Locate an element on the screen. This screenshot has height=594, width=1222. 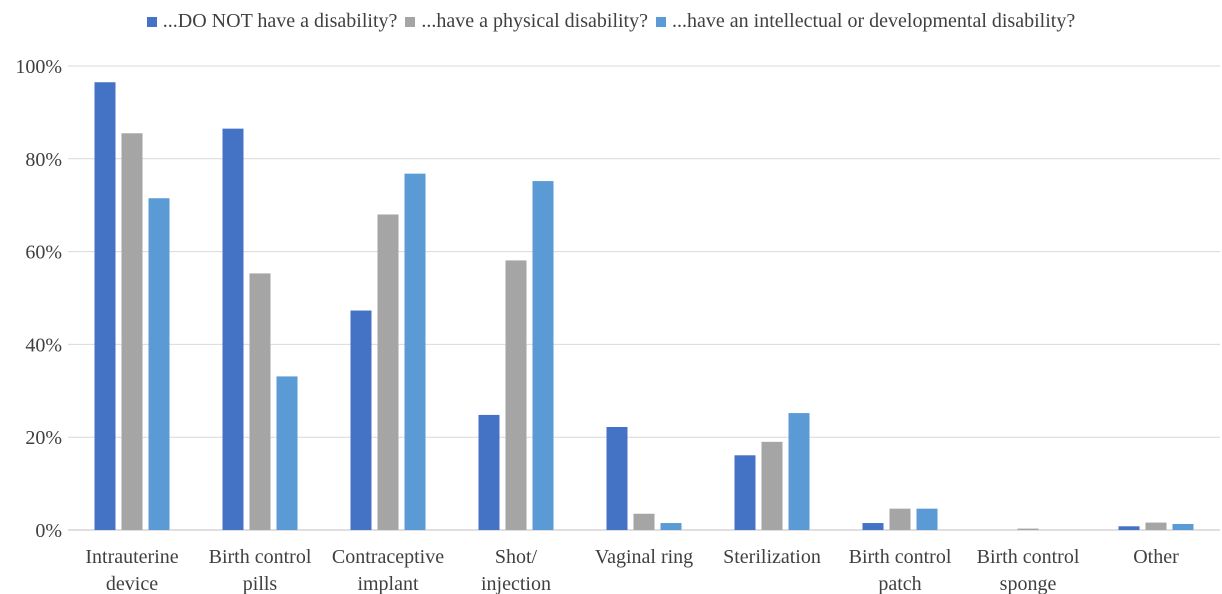
legend-item-no-disability: ...DO NOT have a disability? is located at coordinates (272, 21).